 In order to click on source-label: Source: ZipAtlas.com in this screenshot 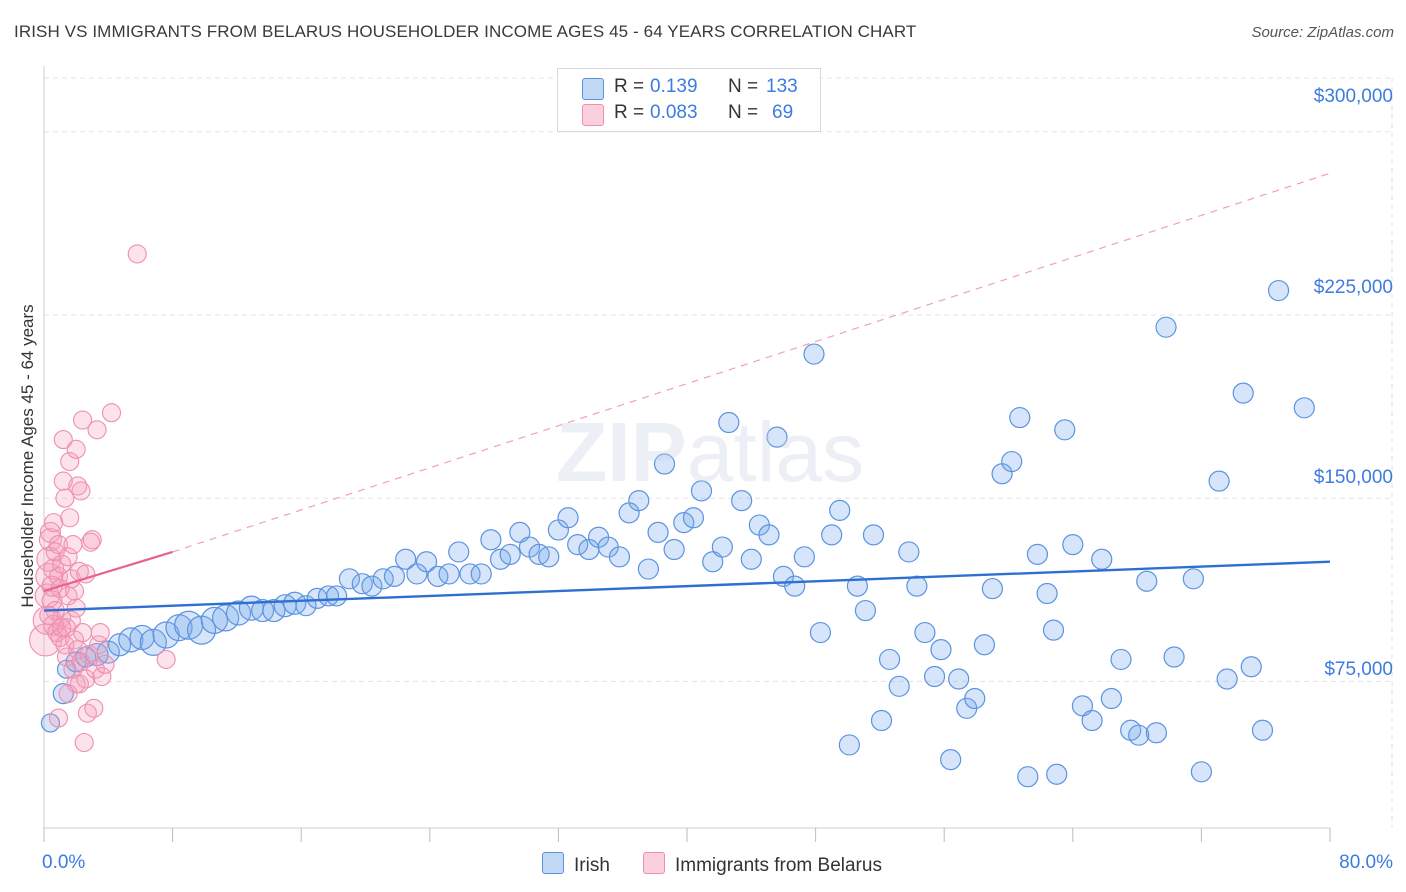, I will do `click(1322, 32)`.